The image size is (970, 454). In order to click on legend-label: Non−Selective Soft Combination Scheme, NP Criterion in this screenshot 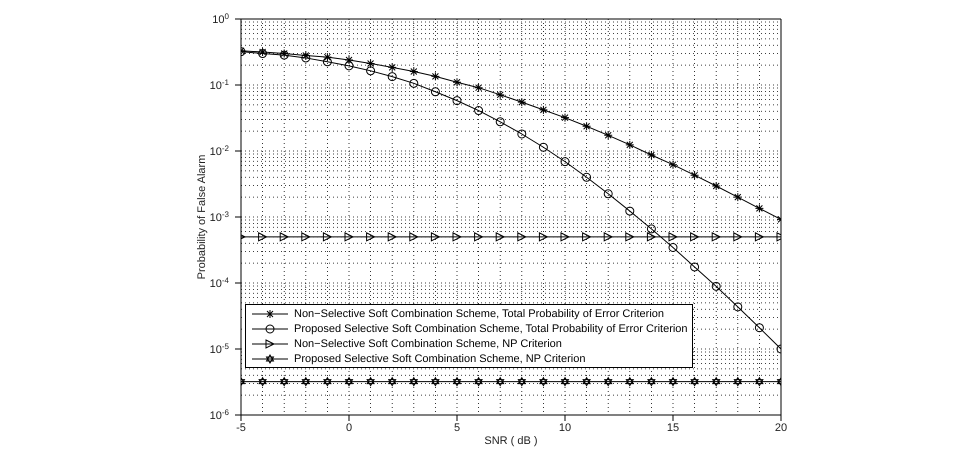, I will do `click(428, 344)`.